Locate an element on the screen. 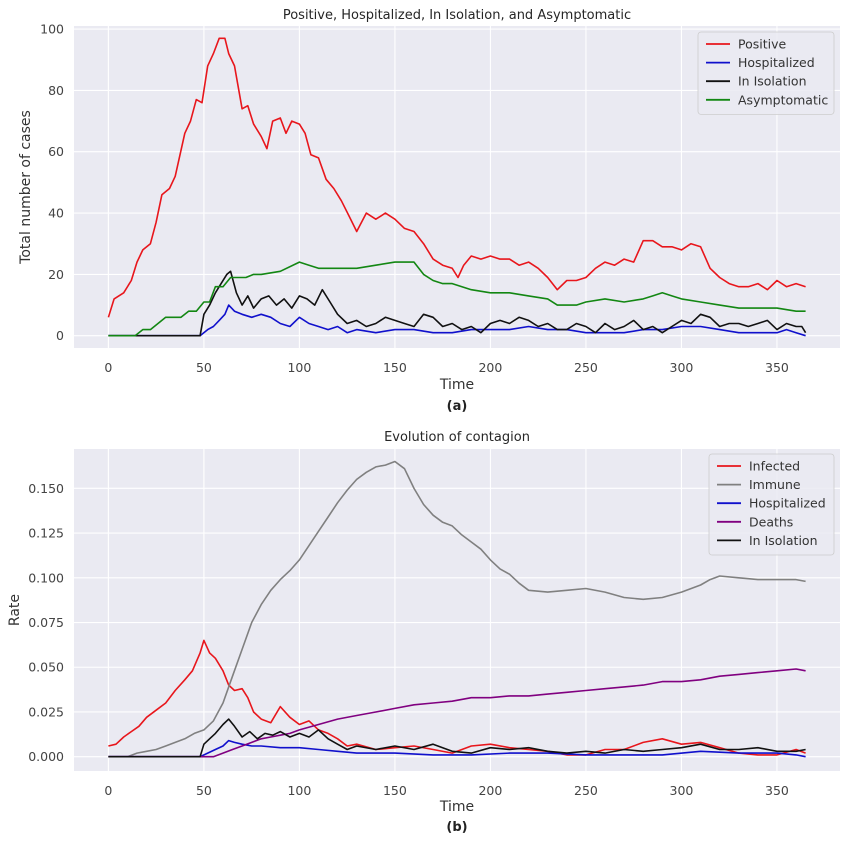  series-line-infected is located at coordinates (457, 697).